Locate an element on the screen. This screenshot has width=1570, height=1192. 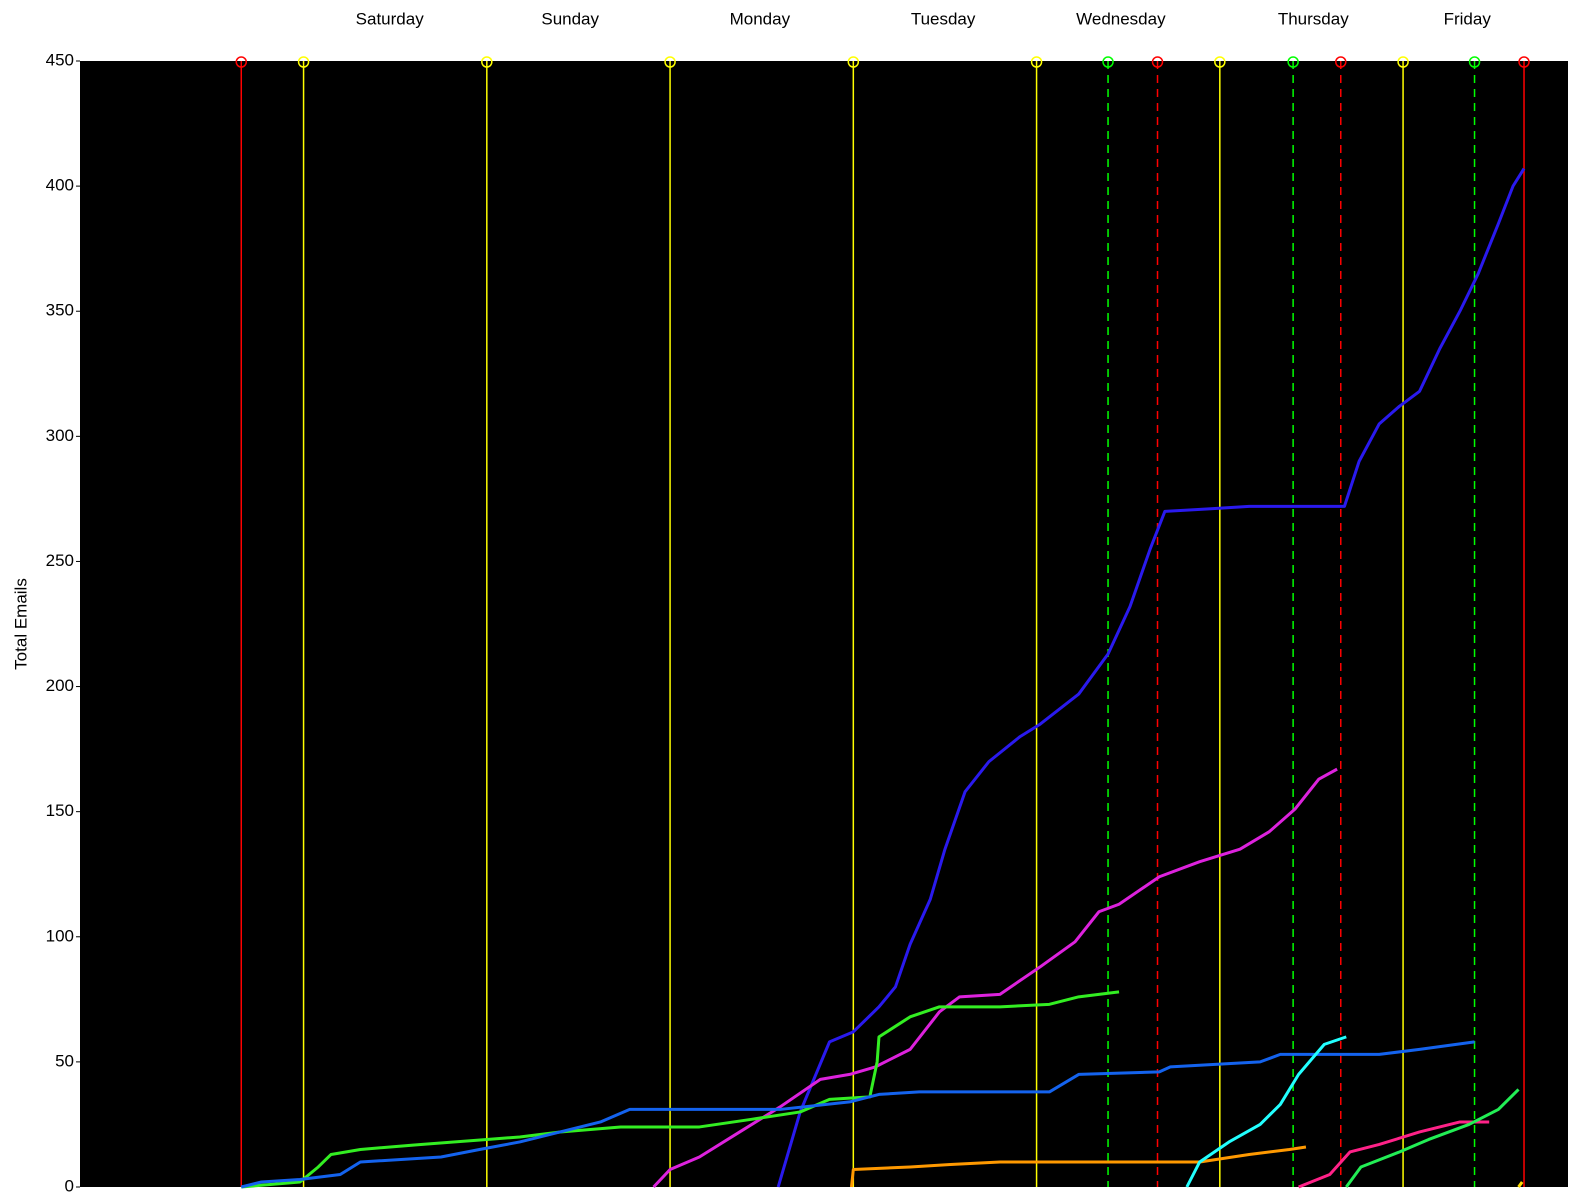
y-tick-label: 300 is located at coordinates (60, 435).